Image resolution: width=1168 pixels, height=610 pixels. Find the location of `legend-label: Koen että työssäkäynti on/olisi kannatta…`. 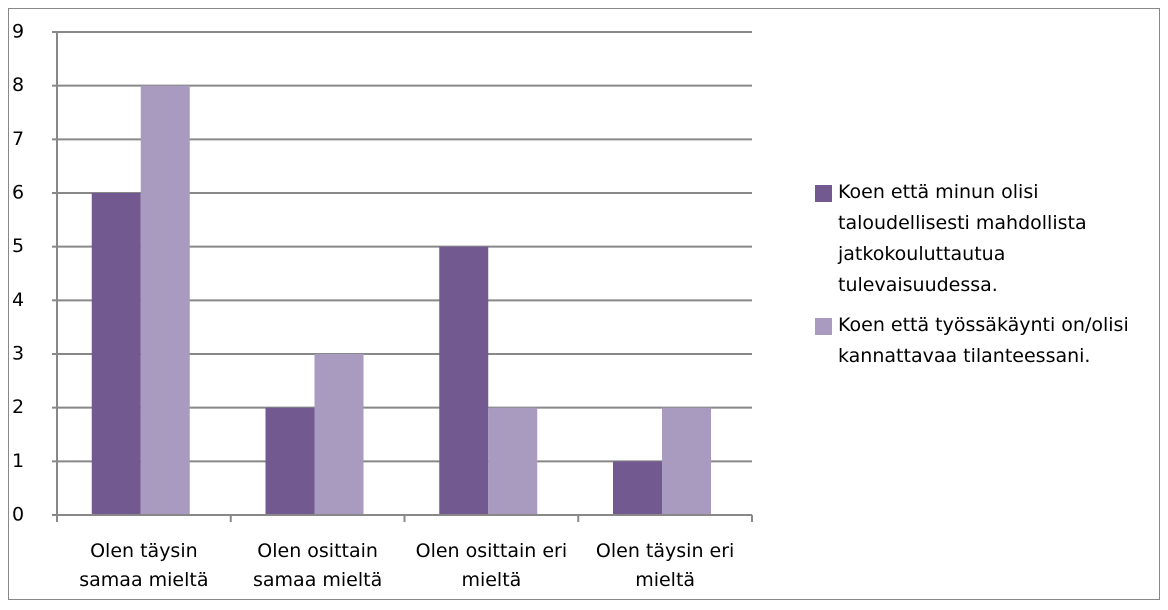

legend-label: Koen että työssäkäynti on/olisi kannatta… is located at coordinates (983, 340).